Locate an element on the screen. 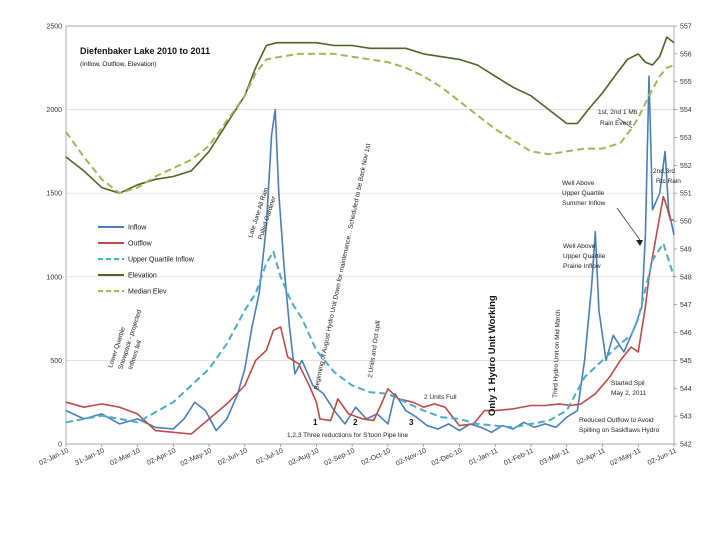 The width and height of the screenshot is (720, 545). y-left-tick-label: 1000 is located at coordinates (54, 277).